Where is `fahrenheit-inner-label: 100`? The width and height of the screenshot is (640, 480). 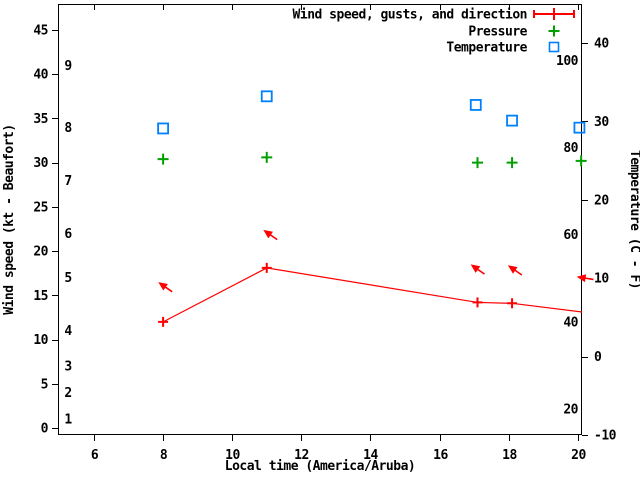 fahrenheit-inner-label: 100 is located at coordinates (567, 61).